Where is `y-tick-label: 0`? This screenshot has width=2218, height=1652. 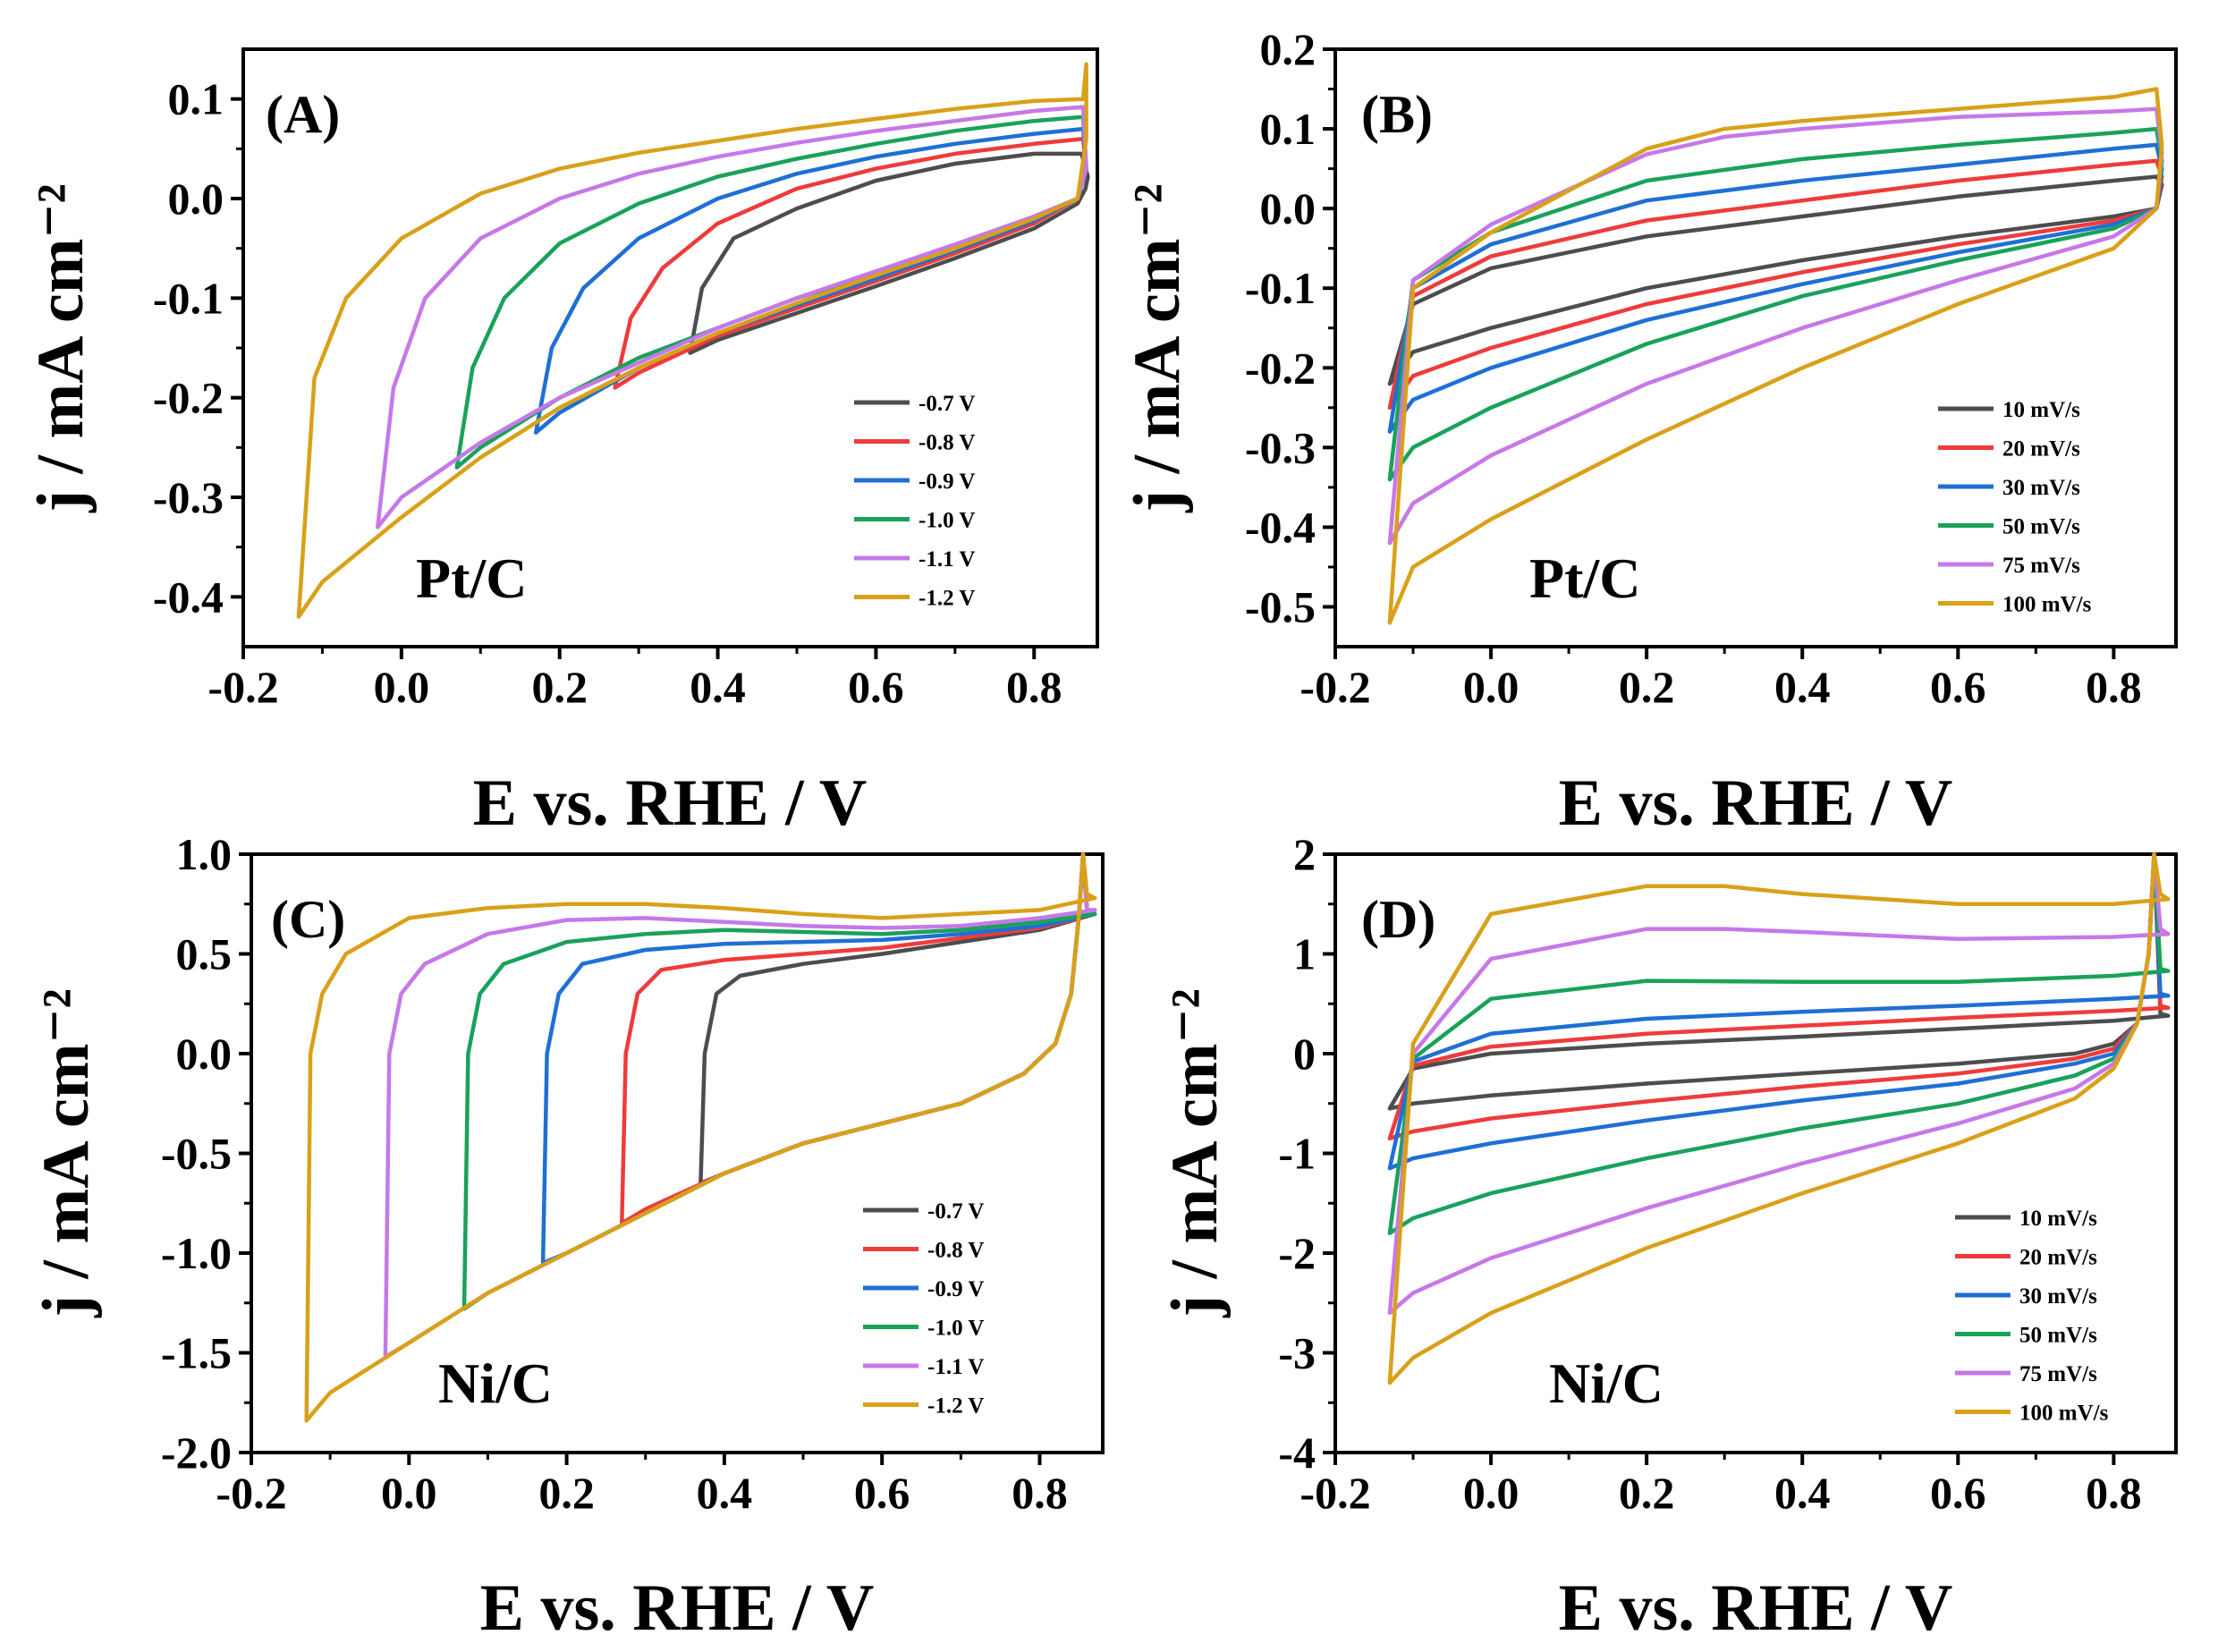 y-tick-label: 0 is located at coordinates (1304, 1054).